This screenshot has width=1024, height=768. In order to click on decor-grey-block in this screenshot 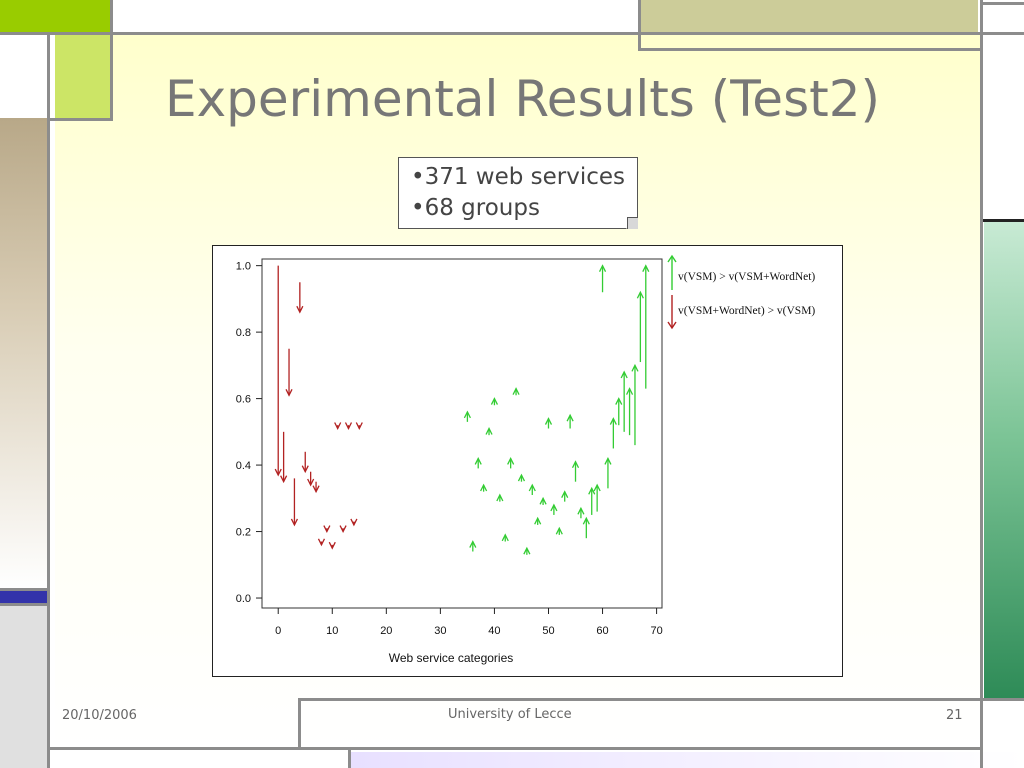, I will do `click(23, 687)`.